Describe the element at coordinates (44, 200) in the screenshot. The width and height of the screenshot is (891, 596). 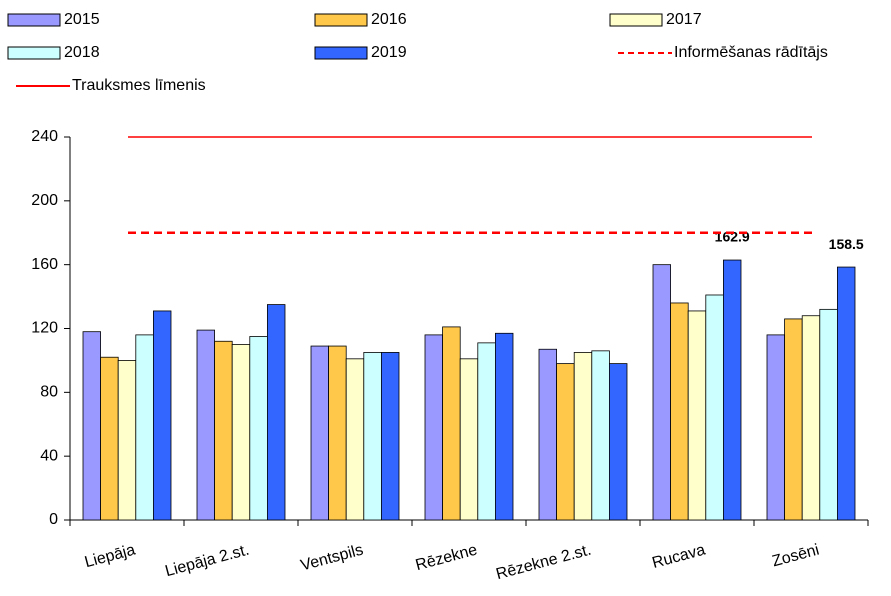
I see `y-tick-label: 200` at that location.